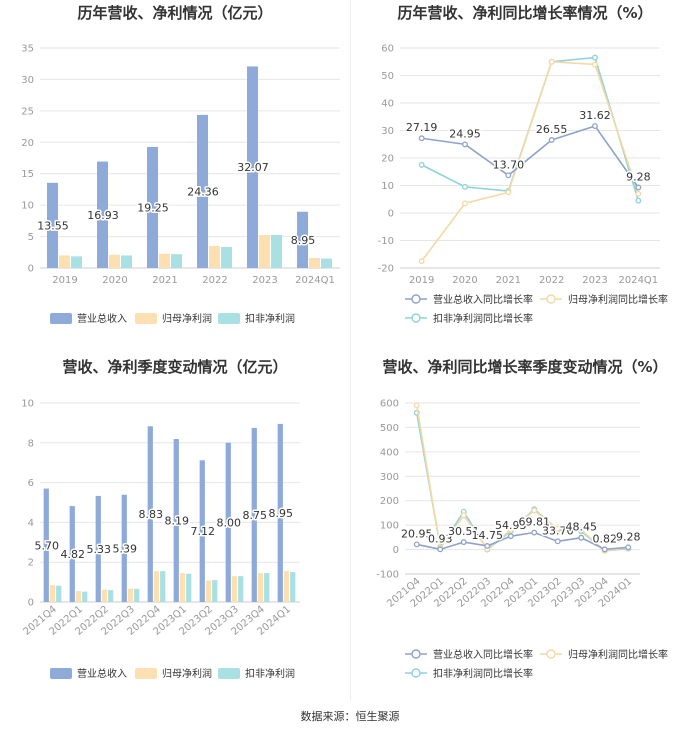 This screenshot has width=700, height=734. I want to click on data-source-note: 数据来源：恒生聚源, so click(350, 716).